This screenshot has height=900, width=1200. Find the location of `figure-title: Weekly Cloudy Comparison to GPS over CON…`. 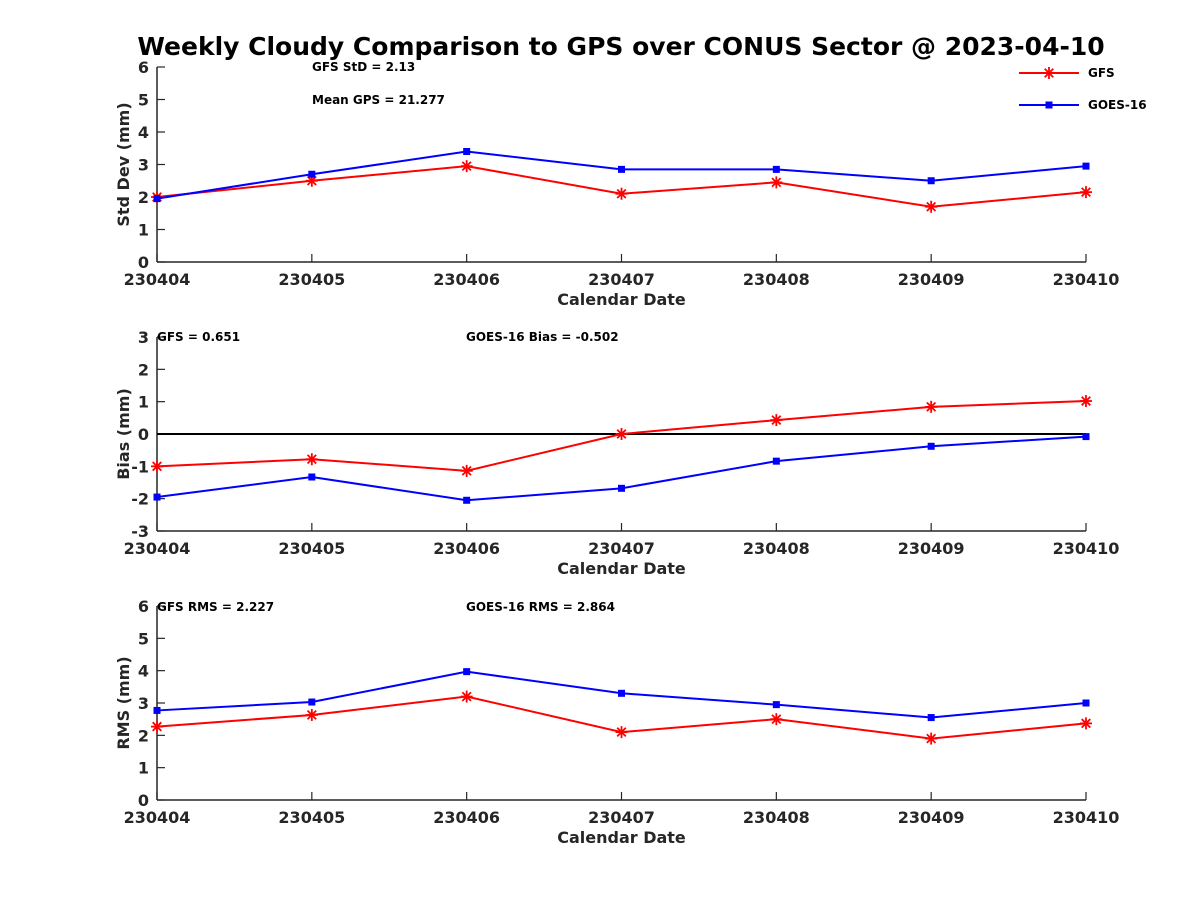

figure-title: Weekly Cloudy Comparison to GPS over CON… is located at coordinates (620, 46).